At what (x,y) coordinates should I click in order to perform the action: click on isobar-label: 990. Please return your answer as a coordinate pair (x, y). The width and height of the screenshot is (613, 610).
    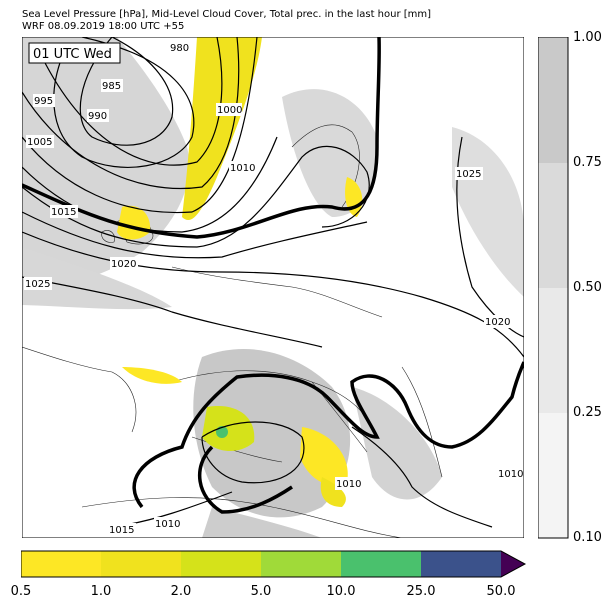
    Looking at the image, I should click on (97, 116).